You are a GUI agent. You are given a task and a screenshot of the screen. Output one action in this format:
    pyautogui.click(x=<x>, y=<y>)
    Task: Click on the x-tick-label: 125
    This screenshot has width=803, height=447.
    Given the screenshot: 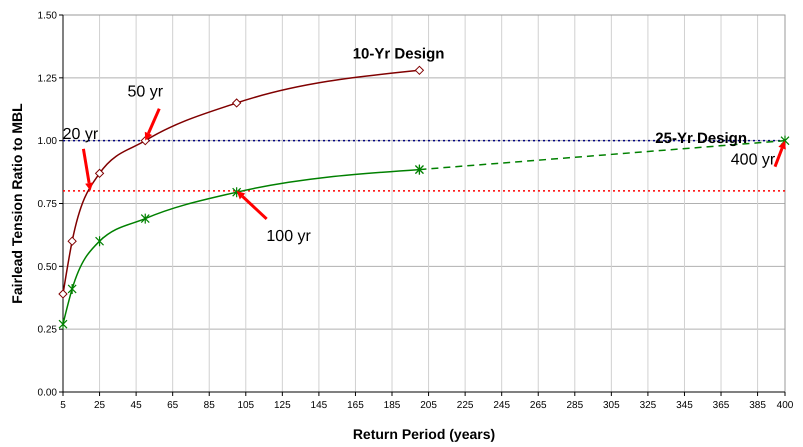 What is the action you would take?
    pyautogui.click(x=283, y=405)
    